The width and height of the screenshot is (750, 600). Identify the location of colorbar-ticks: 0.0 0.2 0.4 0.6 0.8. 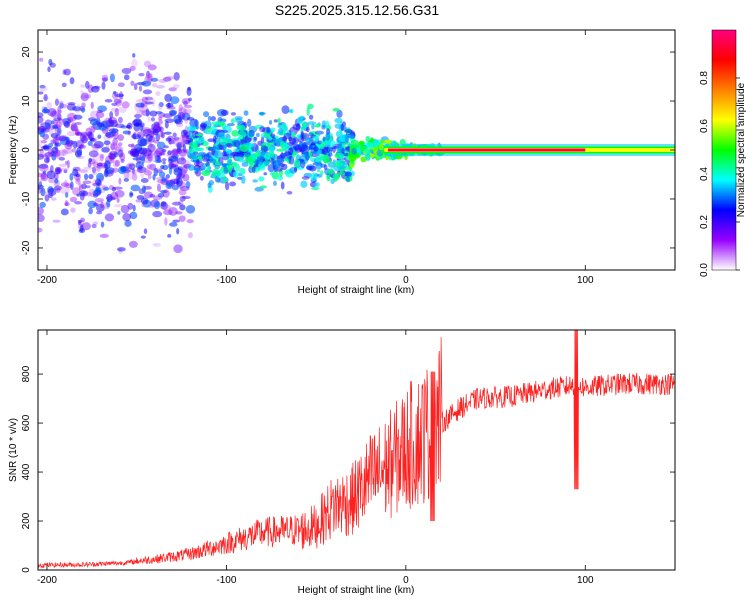
(719, 174).